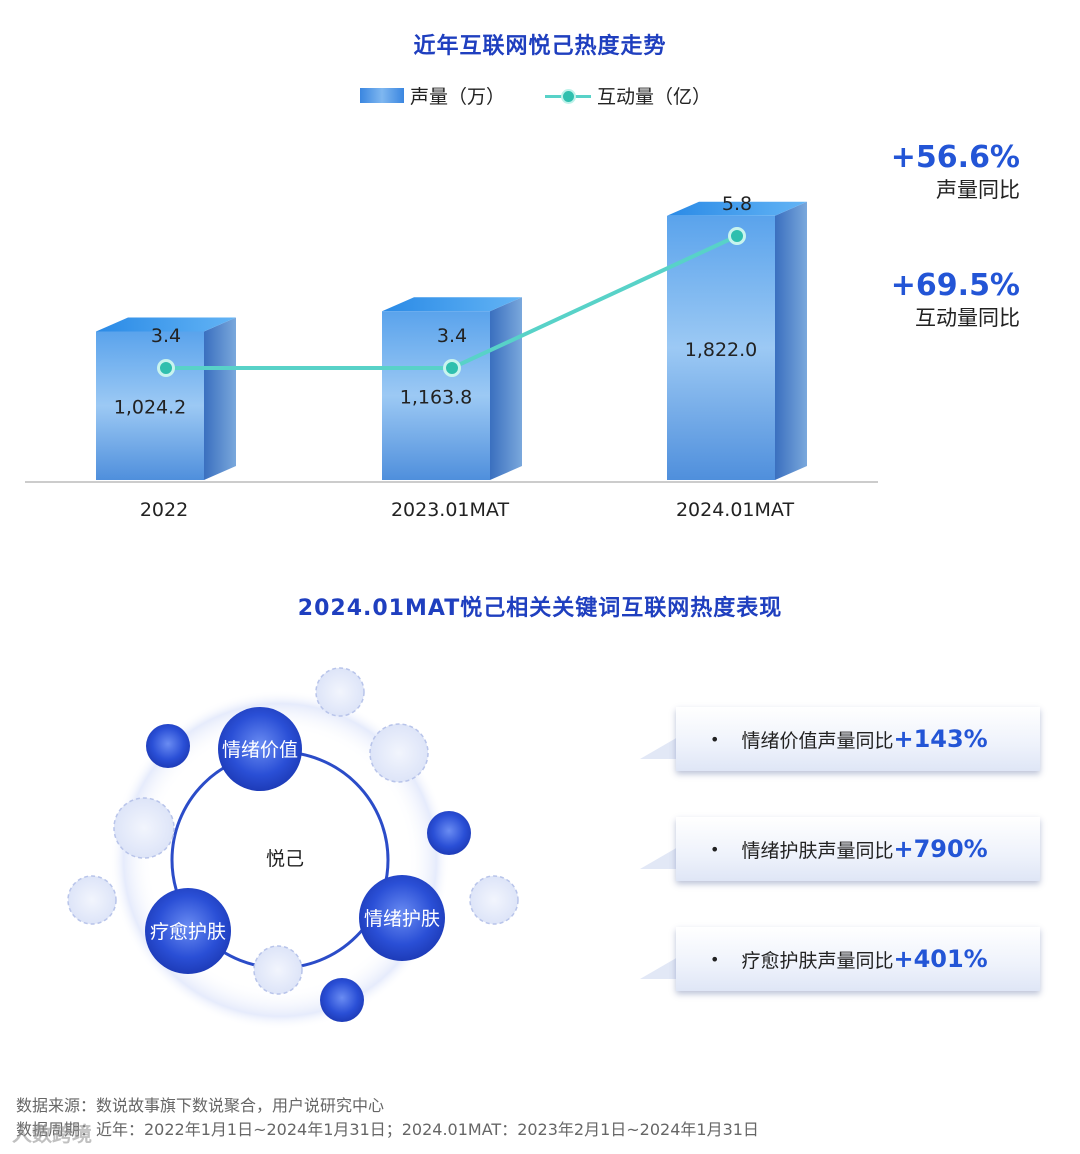 The height and width of the screenshot is (1154, 1080). I want to click on watermark: 人数跨境, so click(52, 1134).